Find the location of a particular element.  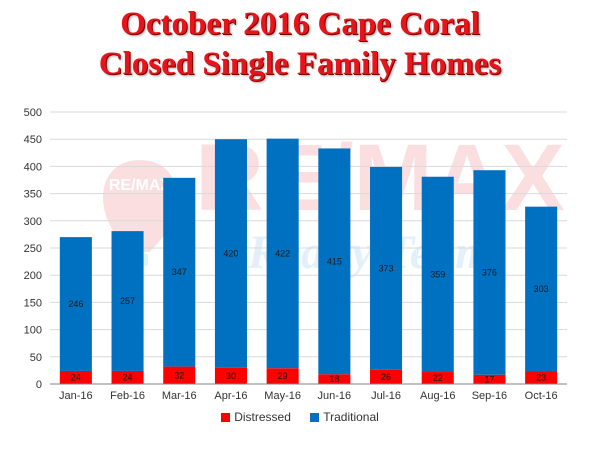

legend: Distressed Traditional is located at coordinates (300, 417).